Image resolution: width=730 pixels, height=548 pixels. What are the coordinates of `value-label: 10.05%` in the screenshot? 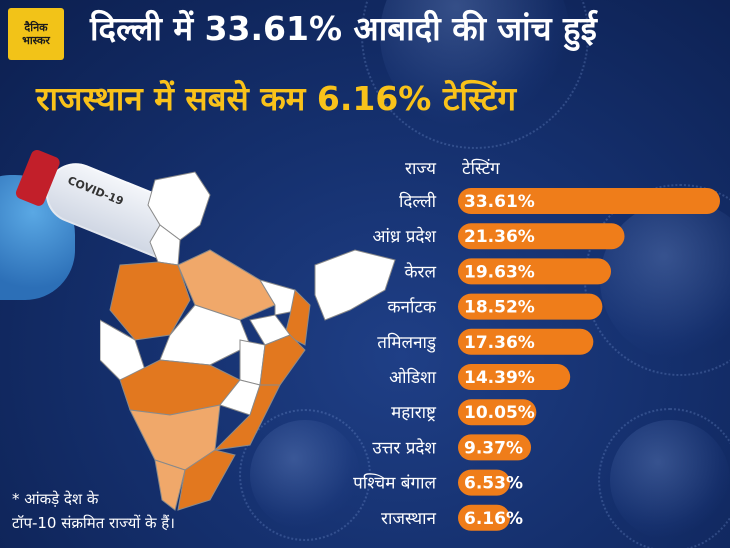 It's located at (499, 413).